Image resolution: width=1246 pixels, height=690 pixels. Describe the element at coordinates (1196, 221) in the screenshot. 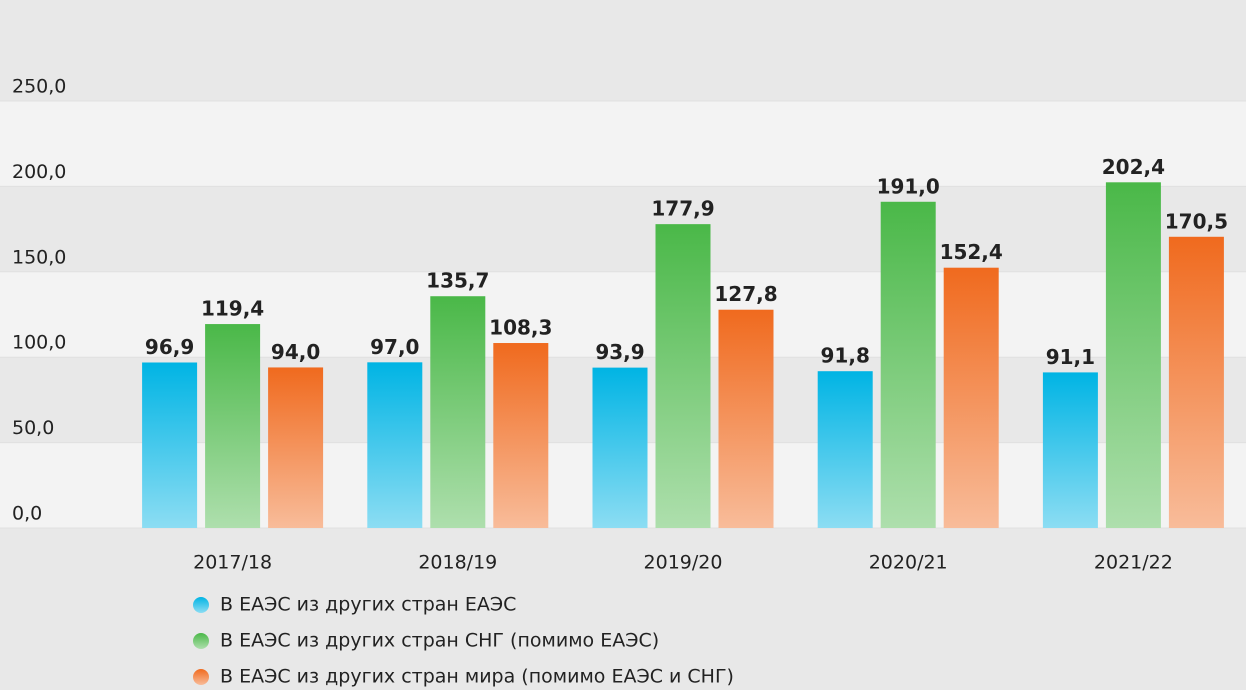

I see `value-label: 170,5` at that location.